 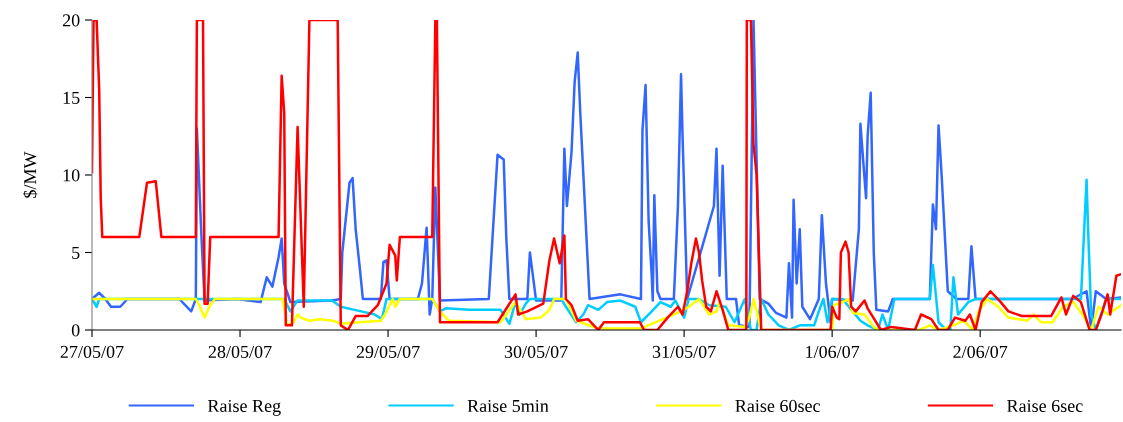 What do you see at coordinates (1045, 406) in the screenshot?
I see `legend-label: Raise 6sec` at bounding box center [1045, 406].